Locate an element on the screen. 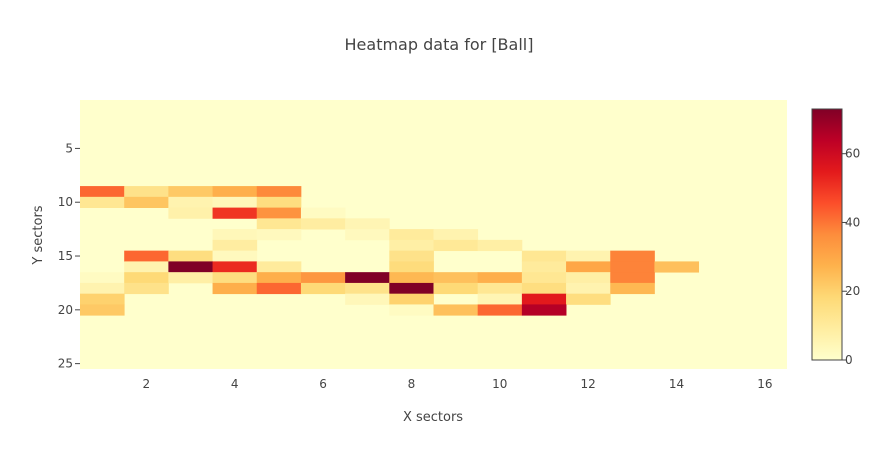  x-tick-label: 2 is located at coordinates (146, 384).